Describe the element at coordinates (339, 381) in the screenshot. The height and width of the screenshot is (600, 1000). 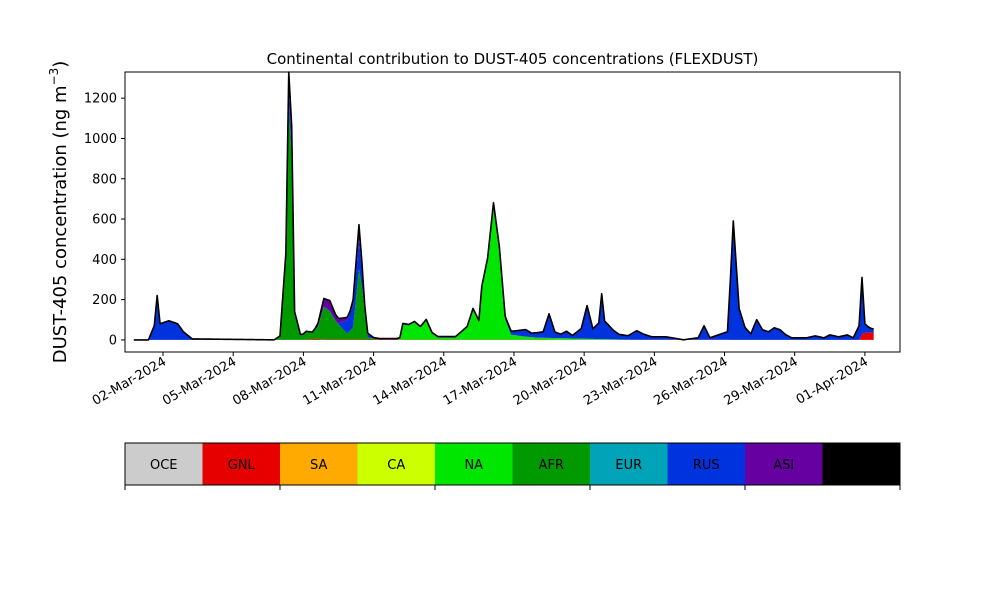
I see `x-tick-label: 11-Mar-2024` at that location.